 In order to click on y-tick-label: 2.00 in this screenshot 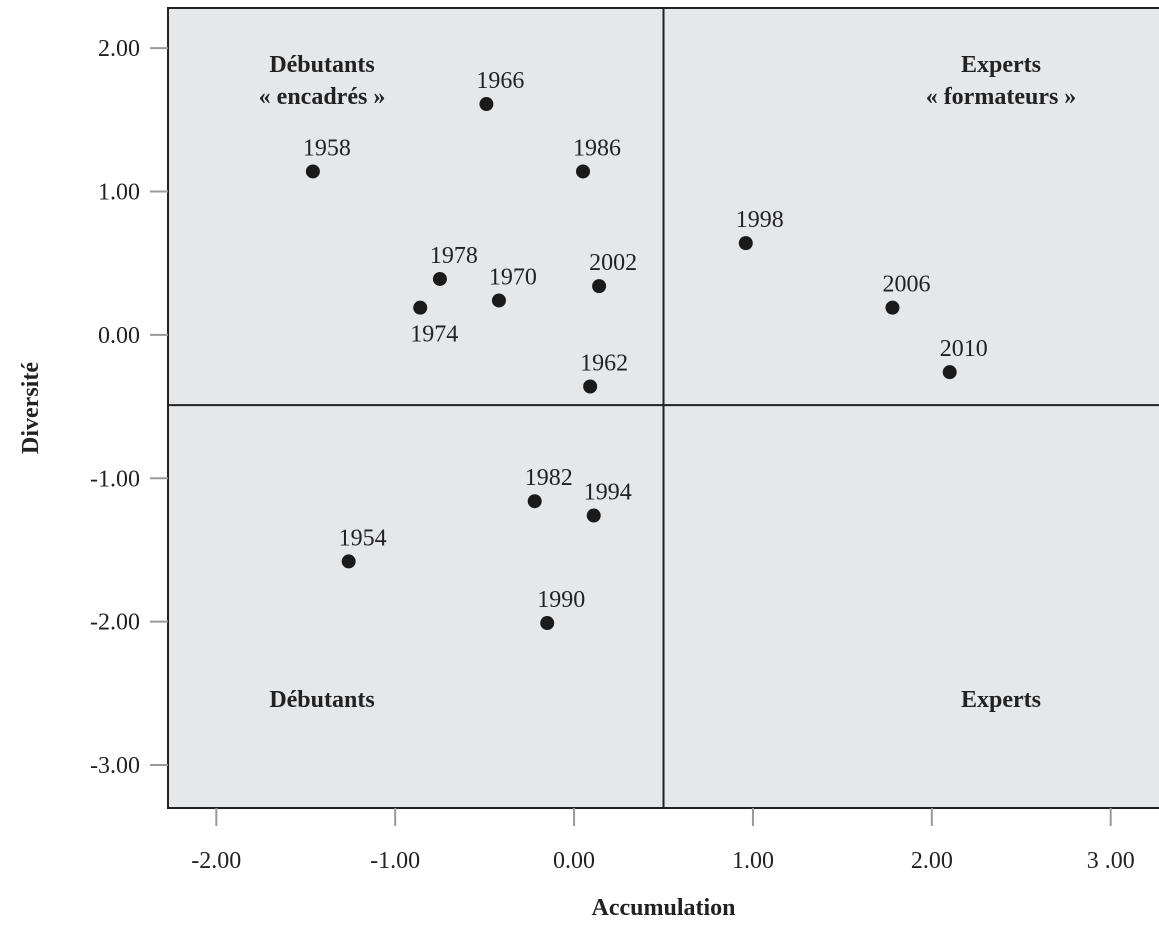, I will do `click(119, 49)`.